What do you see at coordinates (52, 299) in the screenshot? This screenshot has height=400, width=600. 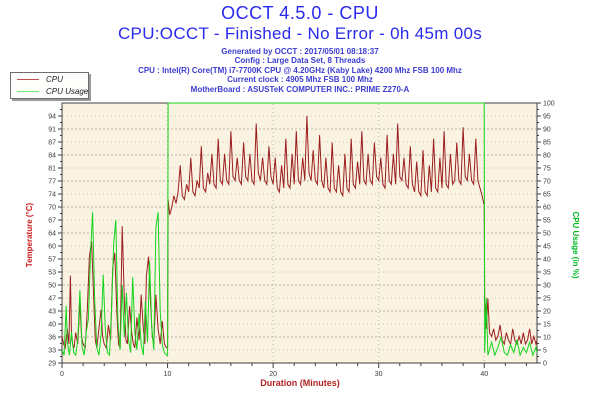 I see `left-tick-label: 47` at bounding box center [52, 299].